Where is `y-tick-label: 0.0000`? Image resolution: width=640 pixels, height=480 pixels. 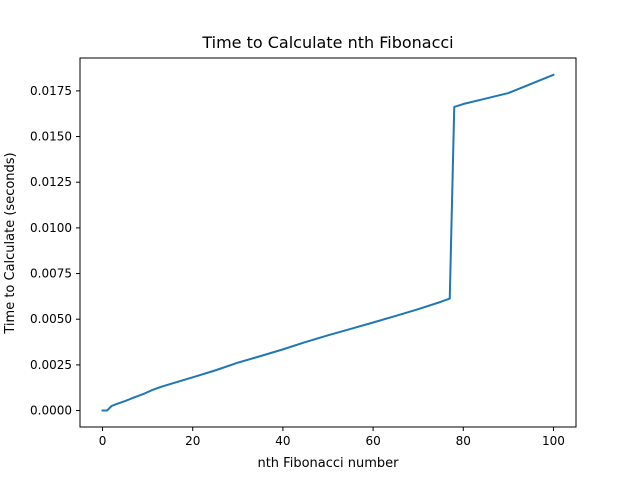 y-tick-label: 0.0000 is located at coordinates (51, 411).